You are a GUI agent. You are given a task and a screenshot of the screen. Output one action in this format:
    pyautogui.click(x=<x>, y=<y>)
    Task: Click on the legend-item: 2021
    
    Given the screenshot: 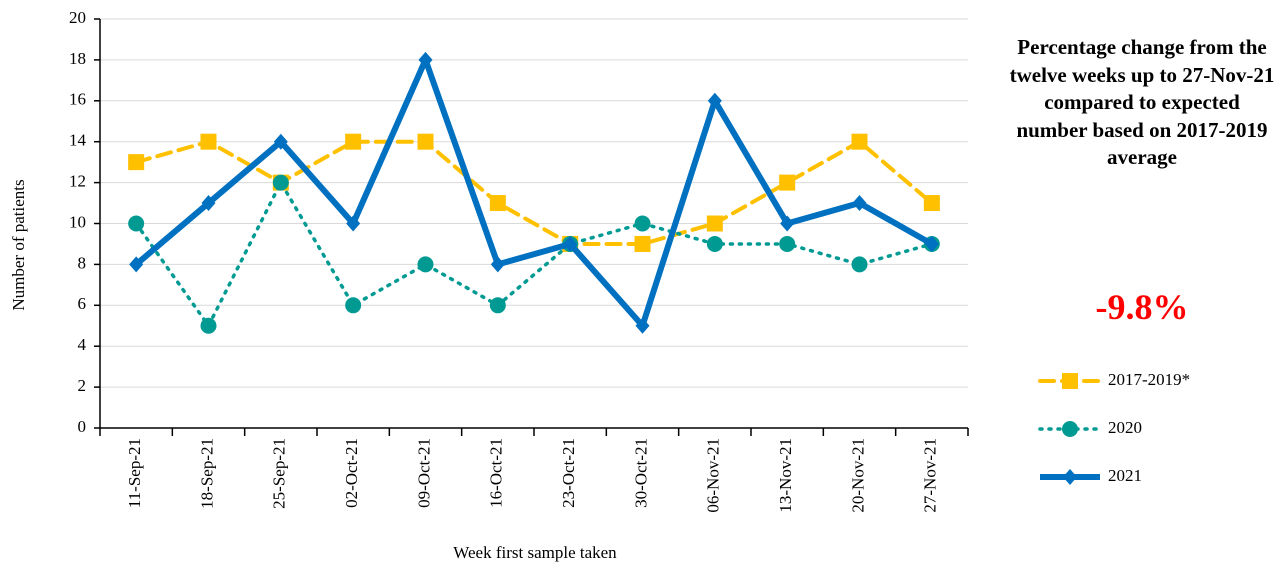 What is the action you would take?
    pyautogui.click(x=1091, y=475)
    